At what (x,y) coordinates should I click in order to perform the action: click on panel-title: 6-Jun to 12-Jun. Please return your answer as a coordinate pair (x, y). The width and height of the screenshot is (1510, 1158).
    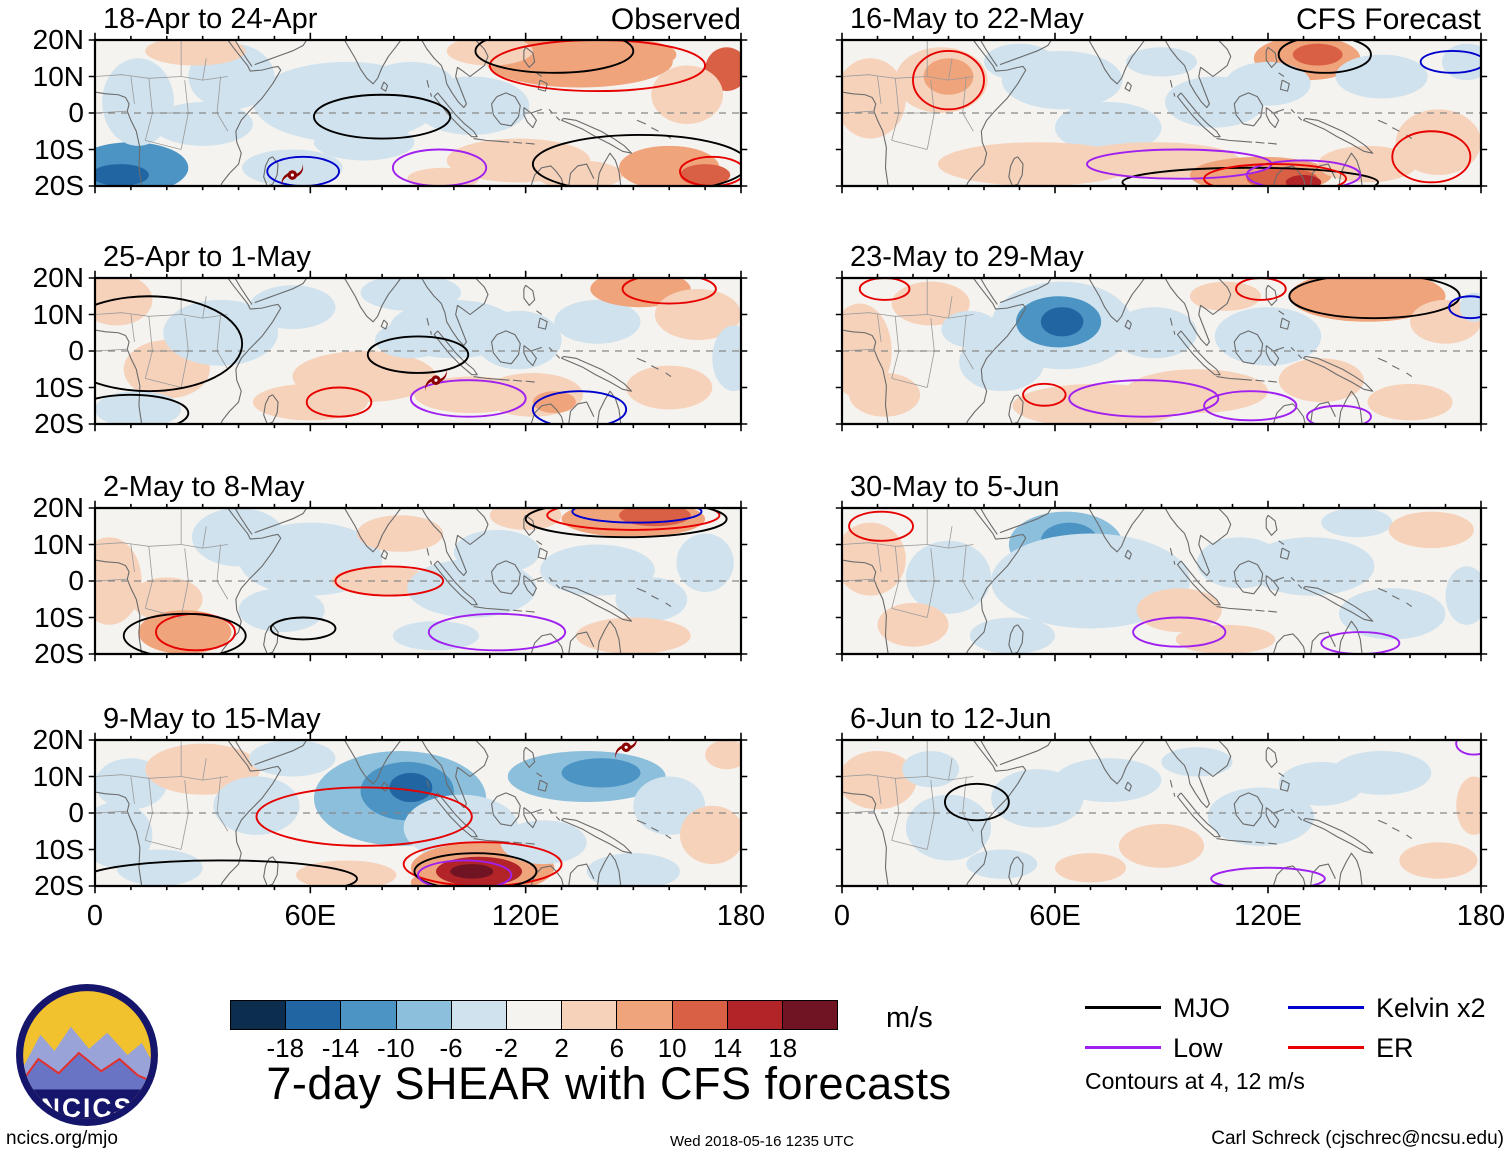
    Looking at the image, I should click on (951, 719).